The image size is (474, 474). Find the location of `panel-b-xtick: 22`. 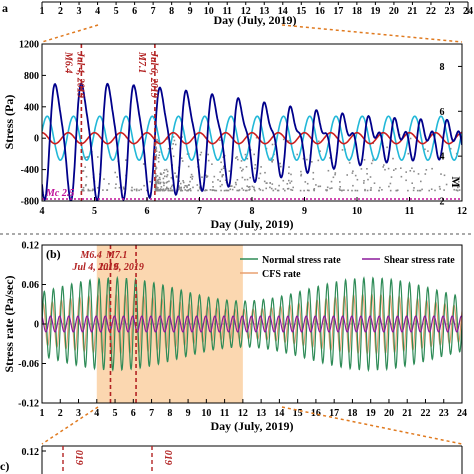

panel-b-xtick: 22 is located at coordinates (425, 413).